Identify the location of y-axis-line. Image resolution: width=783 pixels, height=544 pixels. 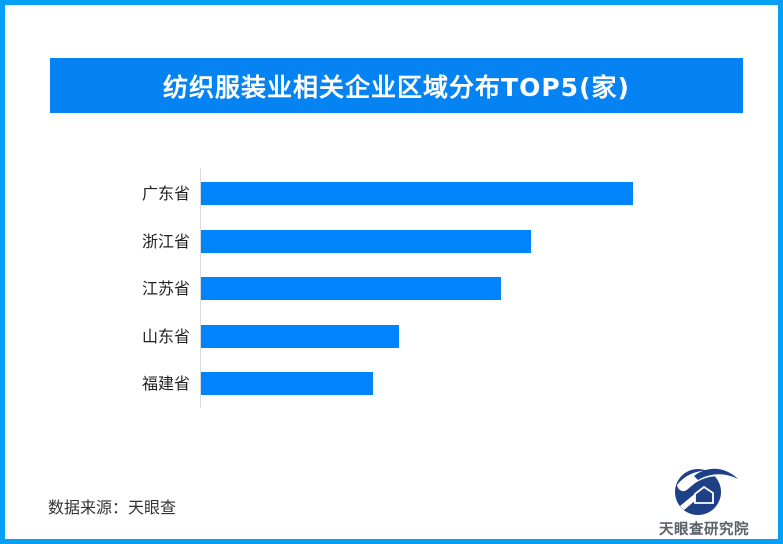
(200, 288).